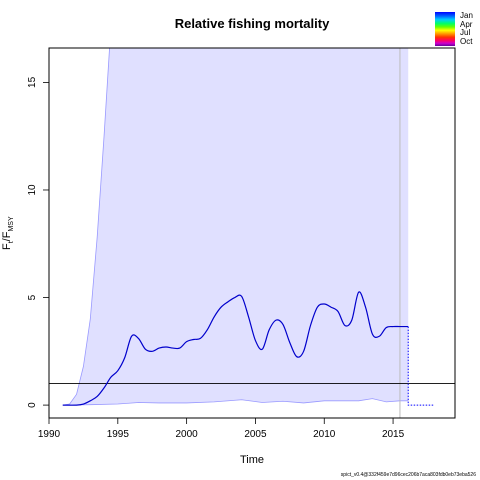 This screenshot has width=480, height=480. Describe the element at coordinates (457, 29) in the screenshot. I see `month-color-legend: Jan Apr Jul Oct` at that location.